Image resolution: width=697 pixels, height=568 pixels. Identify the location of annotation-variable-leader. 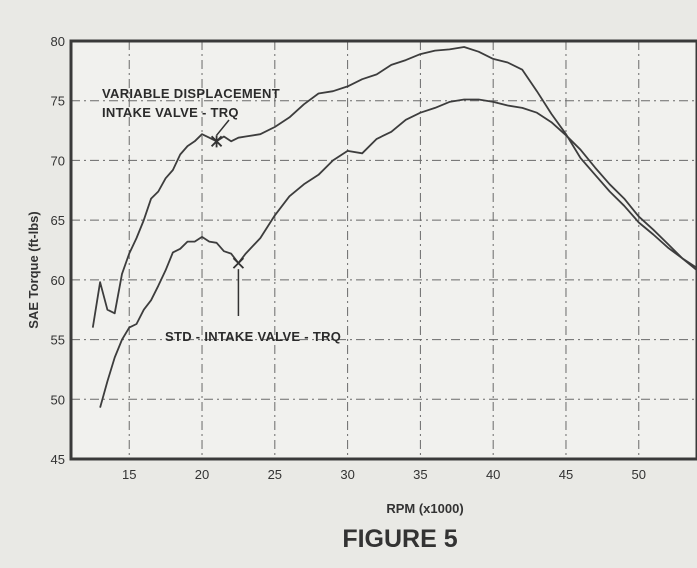
(222, 127).